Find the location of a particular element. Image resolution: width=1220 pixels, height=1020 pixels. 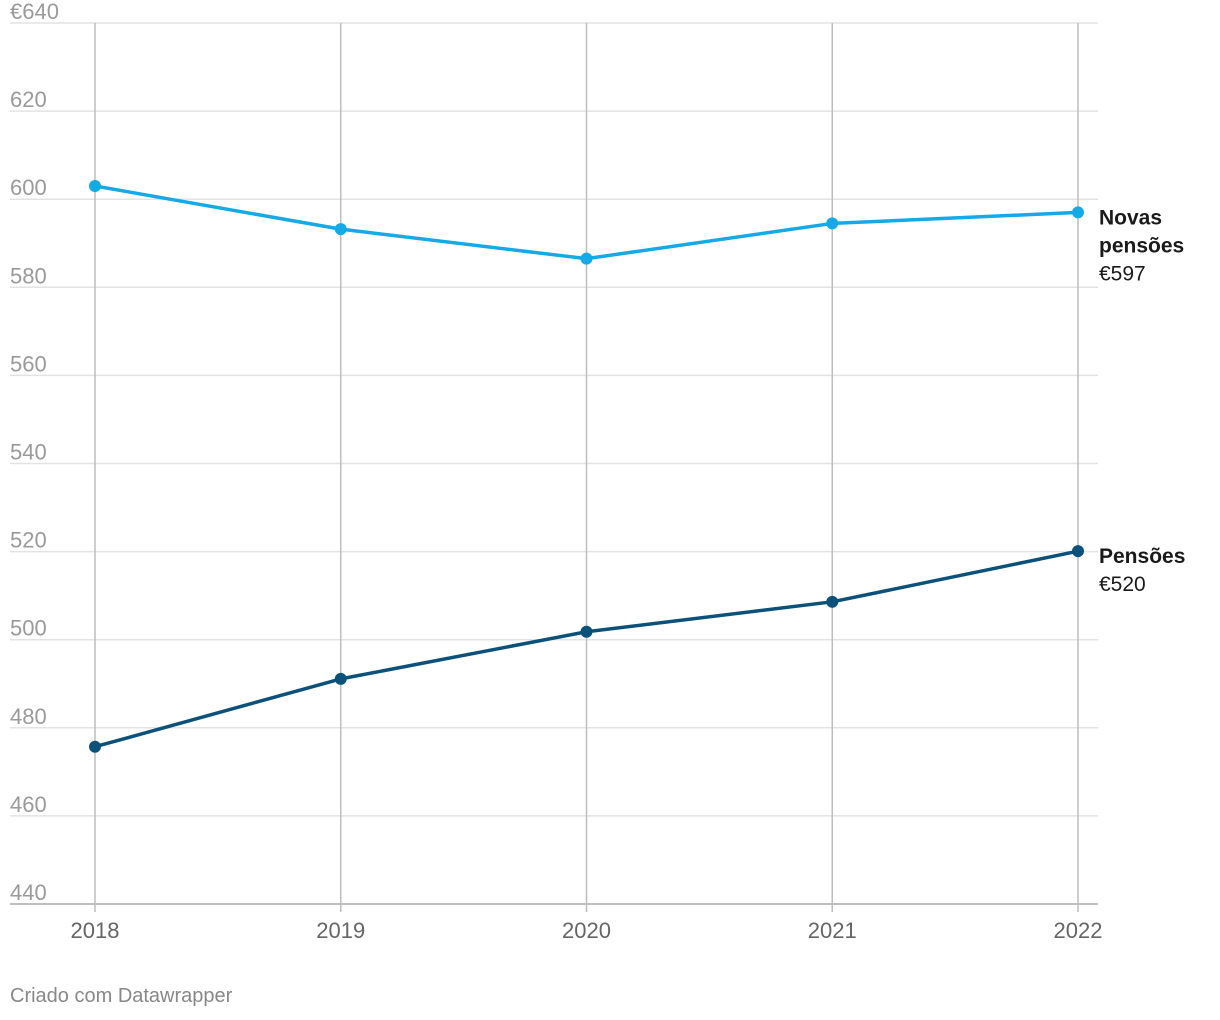

series-name-label: Novas is located at coordinates (1130, 217).